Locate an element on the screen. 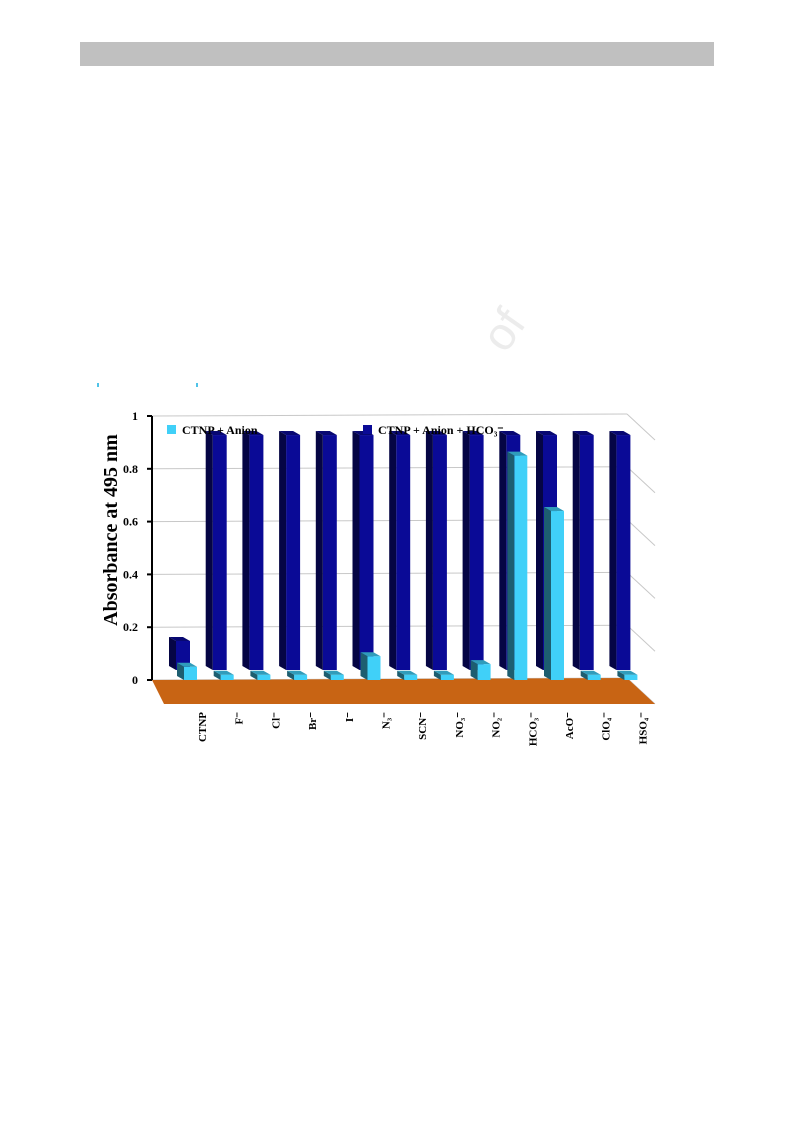 The width and height of the screenshot is (793, 1121). x-tick-label: CTNP is located at coordinates (203, 727).